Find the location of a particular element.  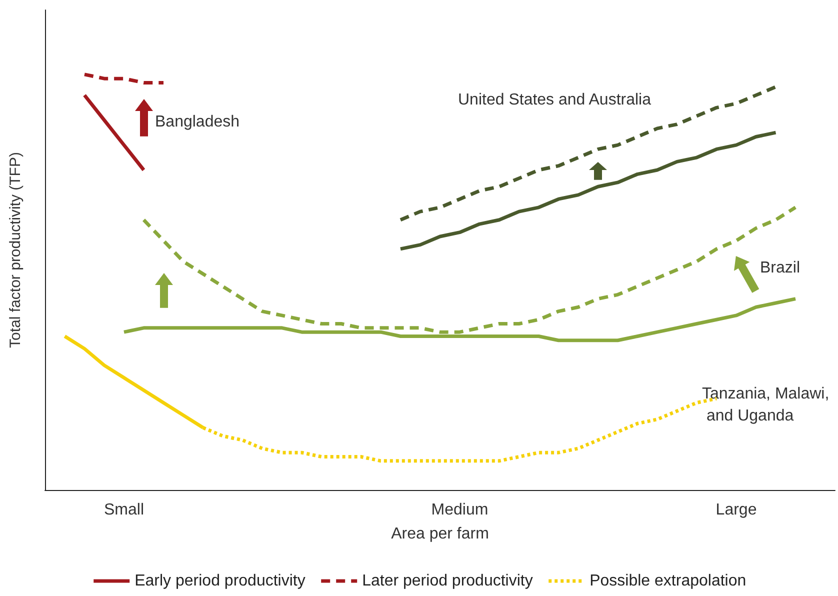

legend-label: Later period productivity is located at coordinates (447, 581).